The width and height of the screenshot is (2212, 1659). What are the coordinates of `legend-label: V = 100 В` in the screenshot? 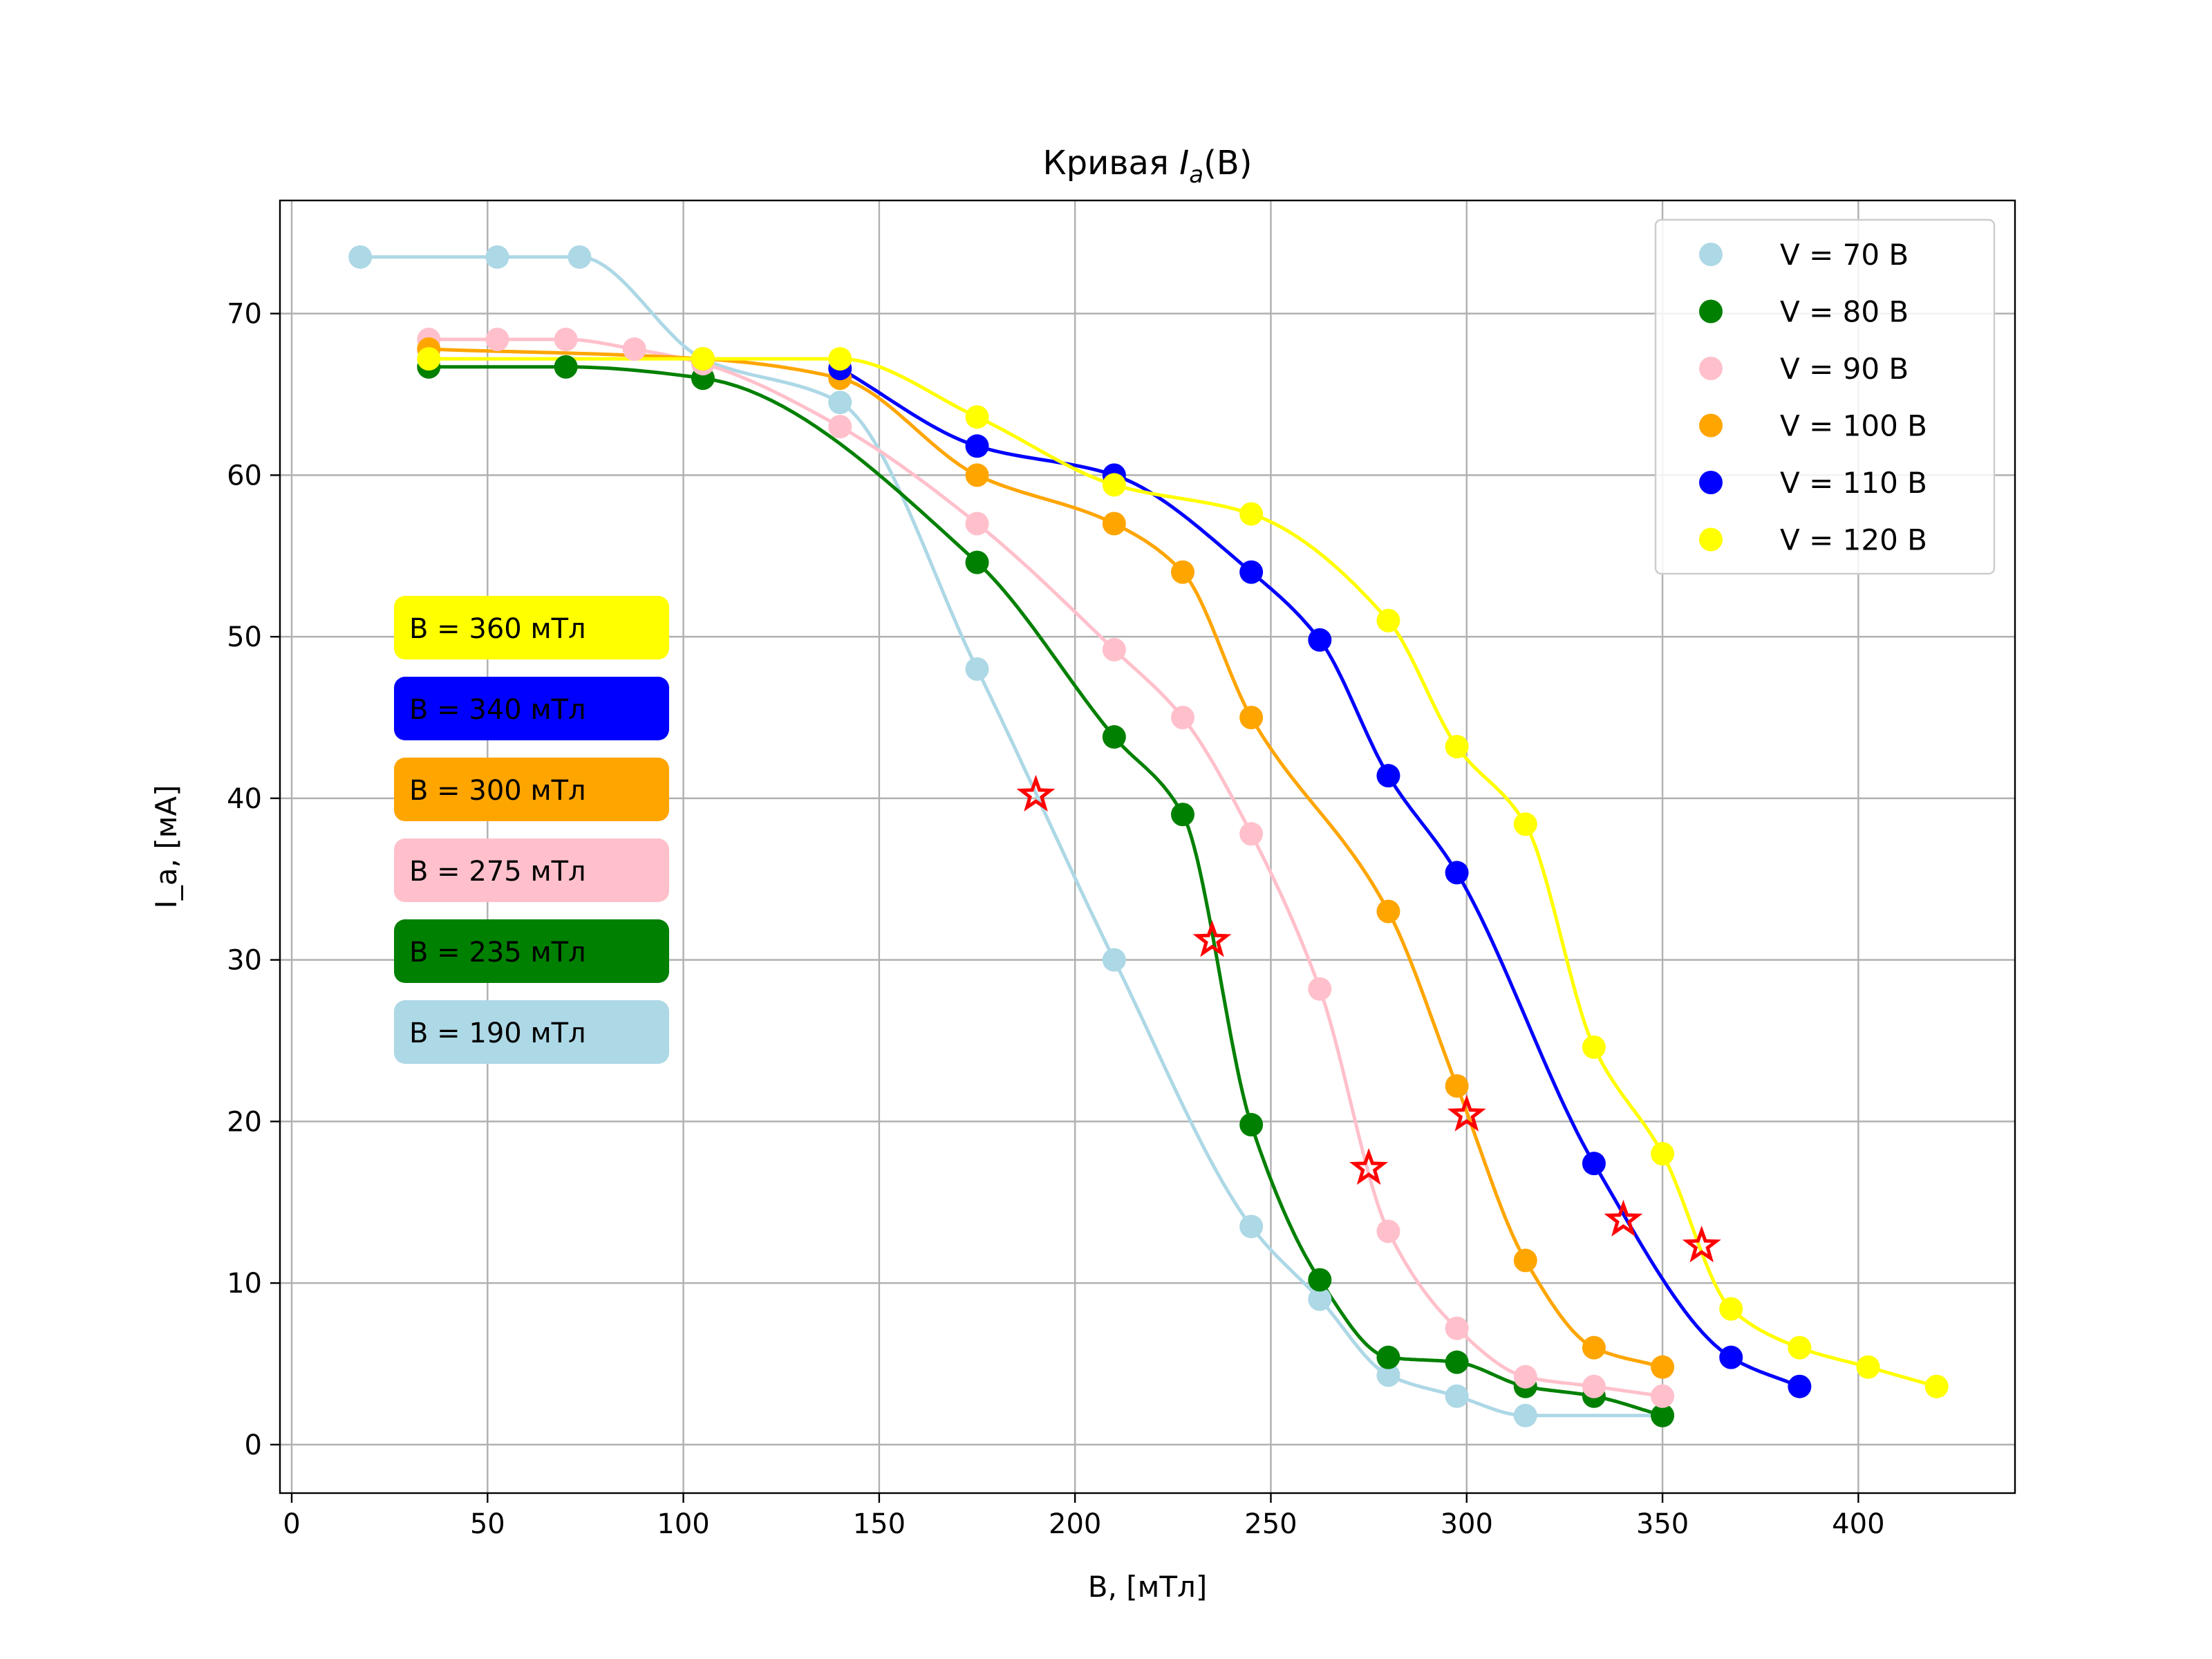 It's located at (1854, 426).